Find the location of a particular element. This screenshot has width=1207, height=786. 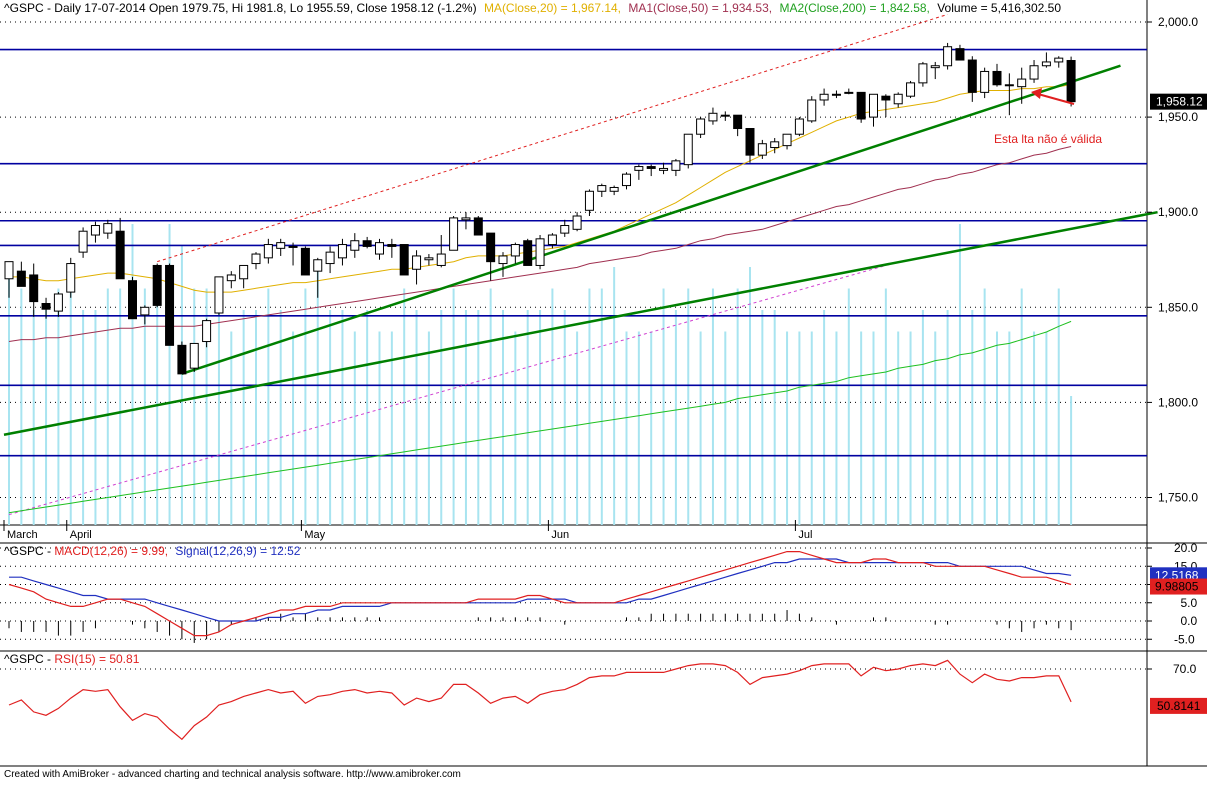

macd-label: MACD(12,26) = 9.99, is located at coordinates (111, 551).